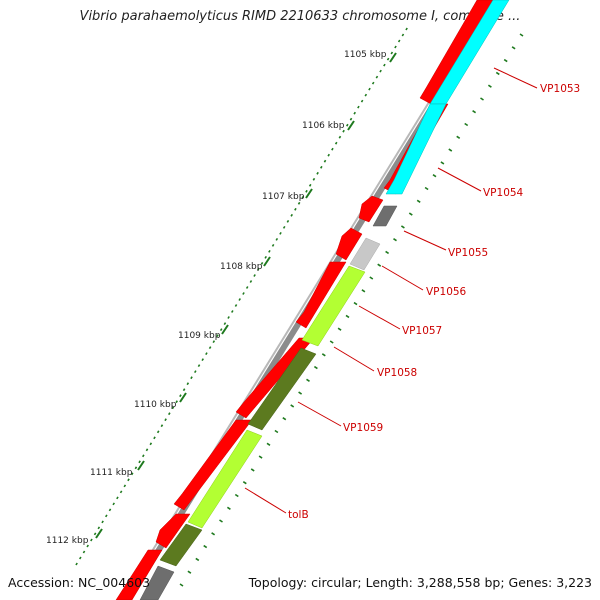  What do you see at coordinates (199, 336) in the screenshot?
I see `scale-label: 1109 kbp` at bounding box center [199, 336].